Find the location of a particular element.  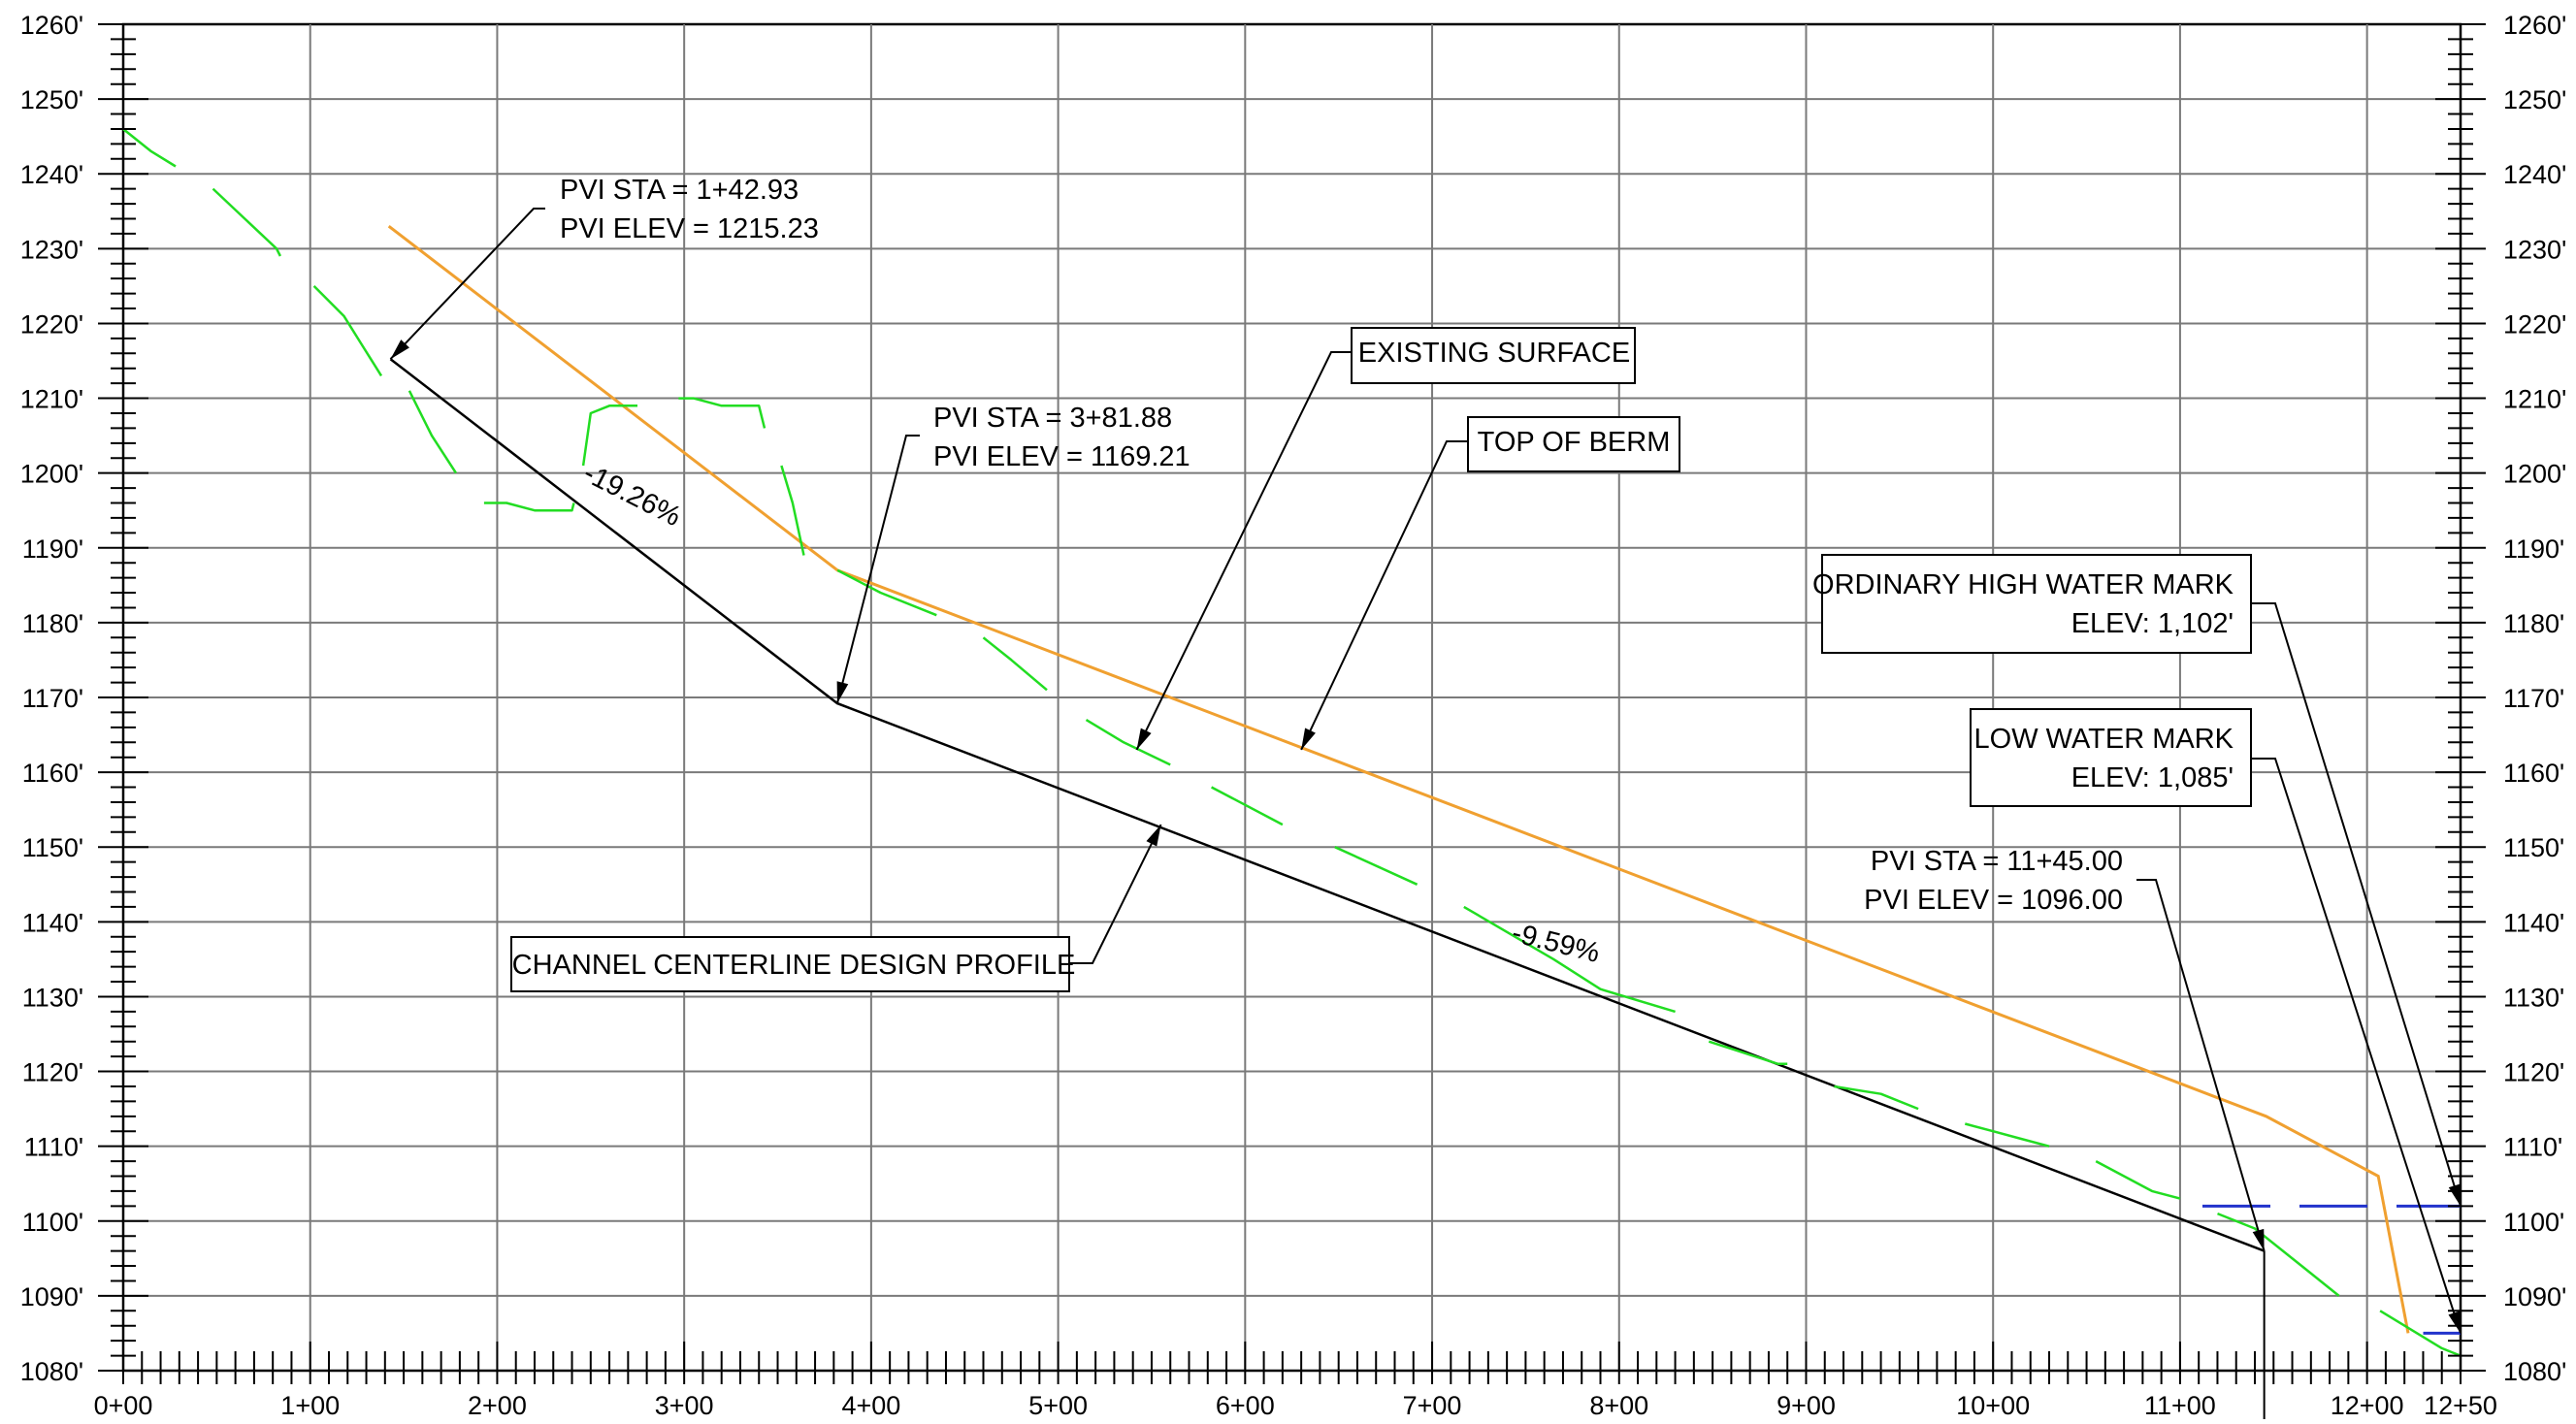

y-tick-label-right: 1250' is located at coordinates (2535, 99).